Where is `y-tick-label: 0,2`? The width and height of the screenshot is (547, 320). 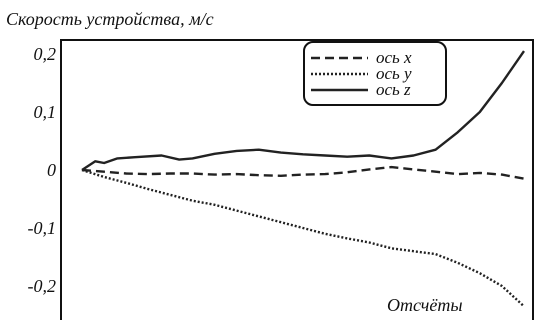 y-tick-label: 0,2 is located at coordinates (45, 54).